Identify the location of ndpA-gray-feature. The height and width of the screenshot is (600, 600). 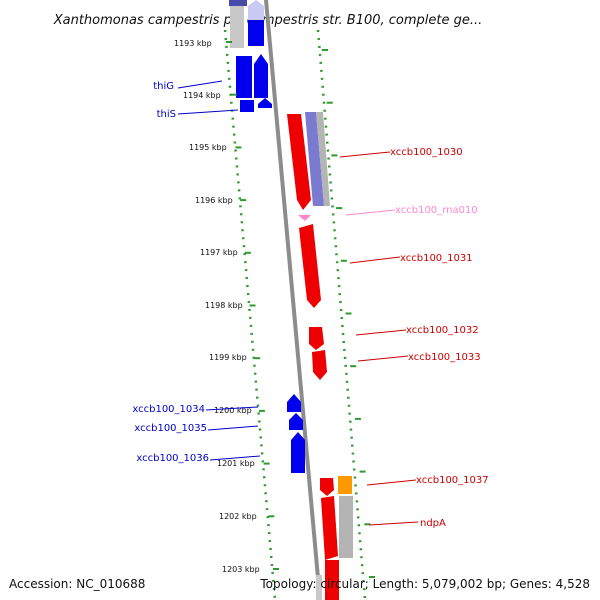
(346, 527).